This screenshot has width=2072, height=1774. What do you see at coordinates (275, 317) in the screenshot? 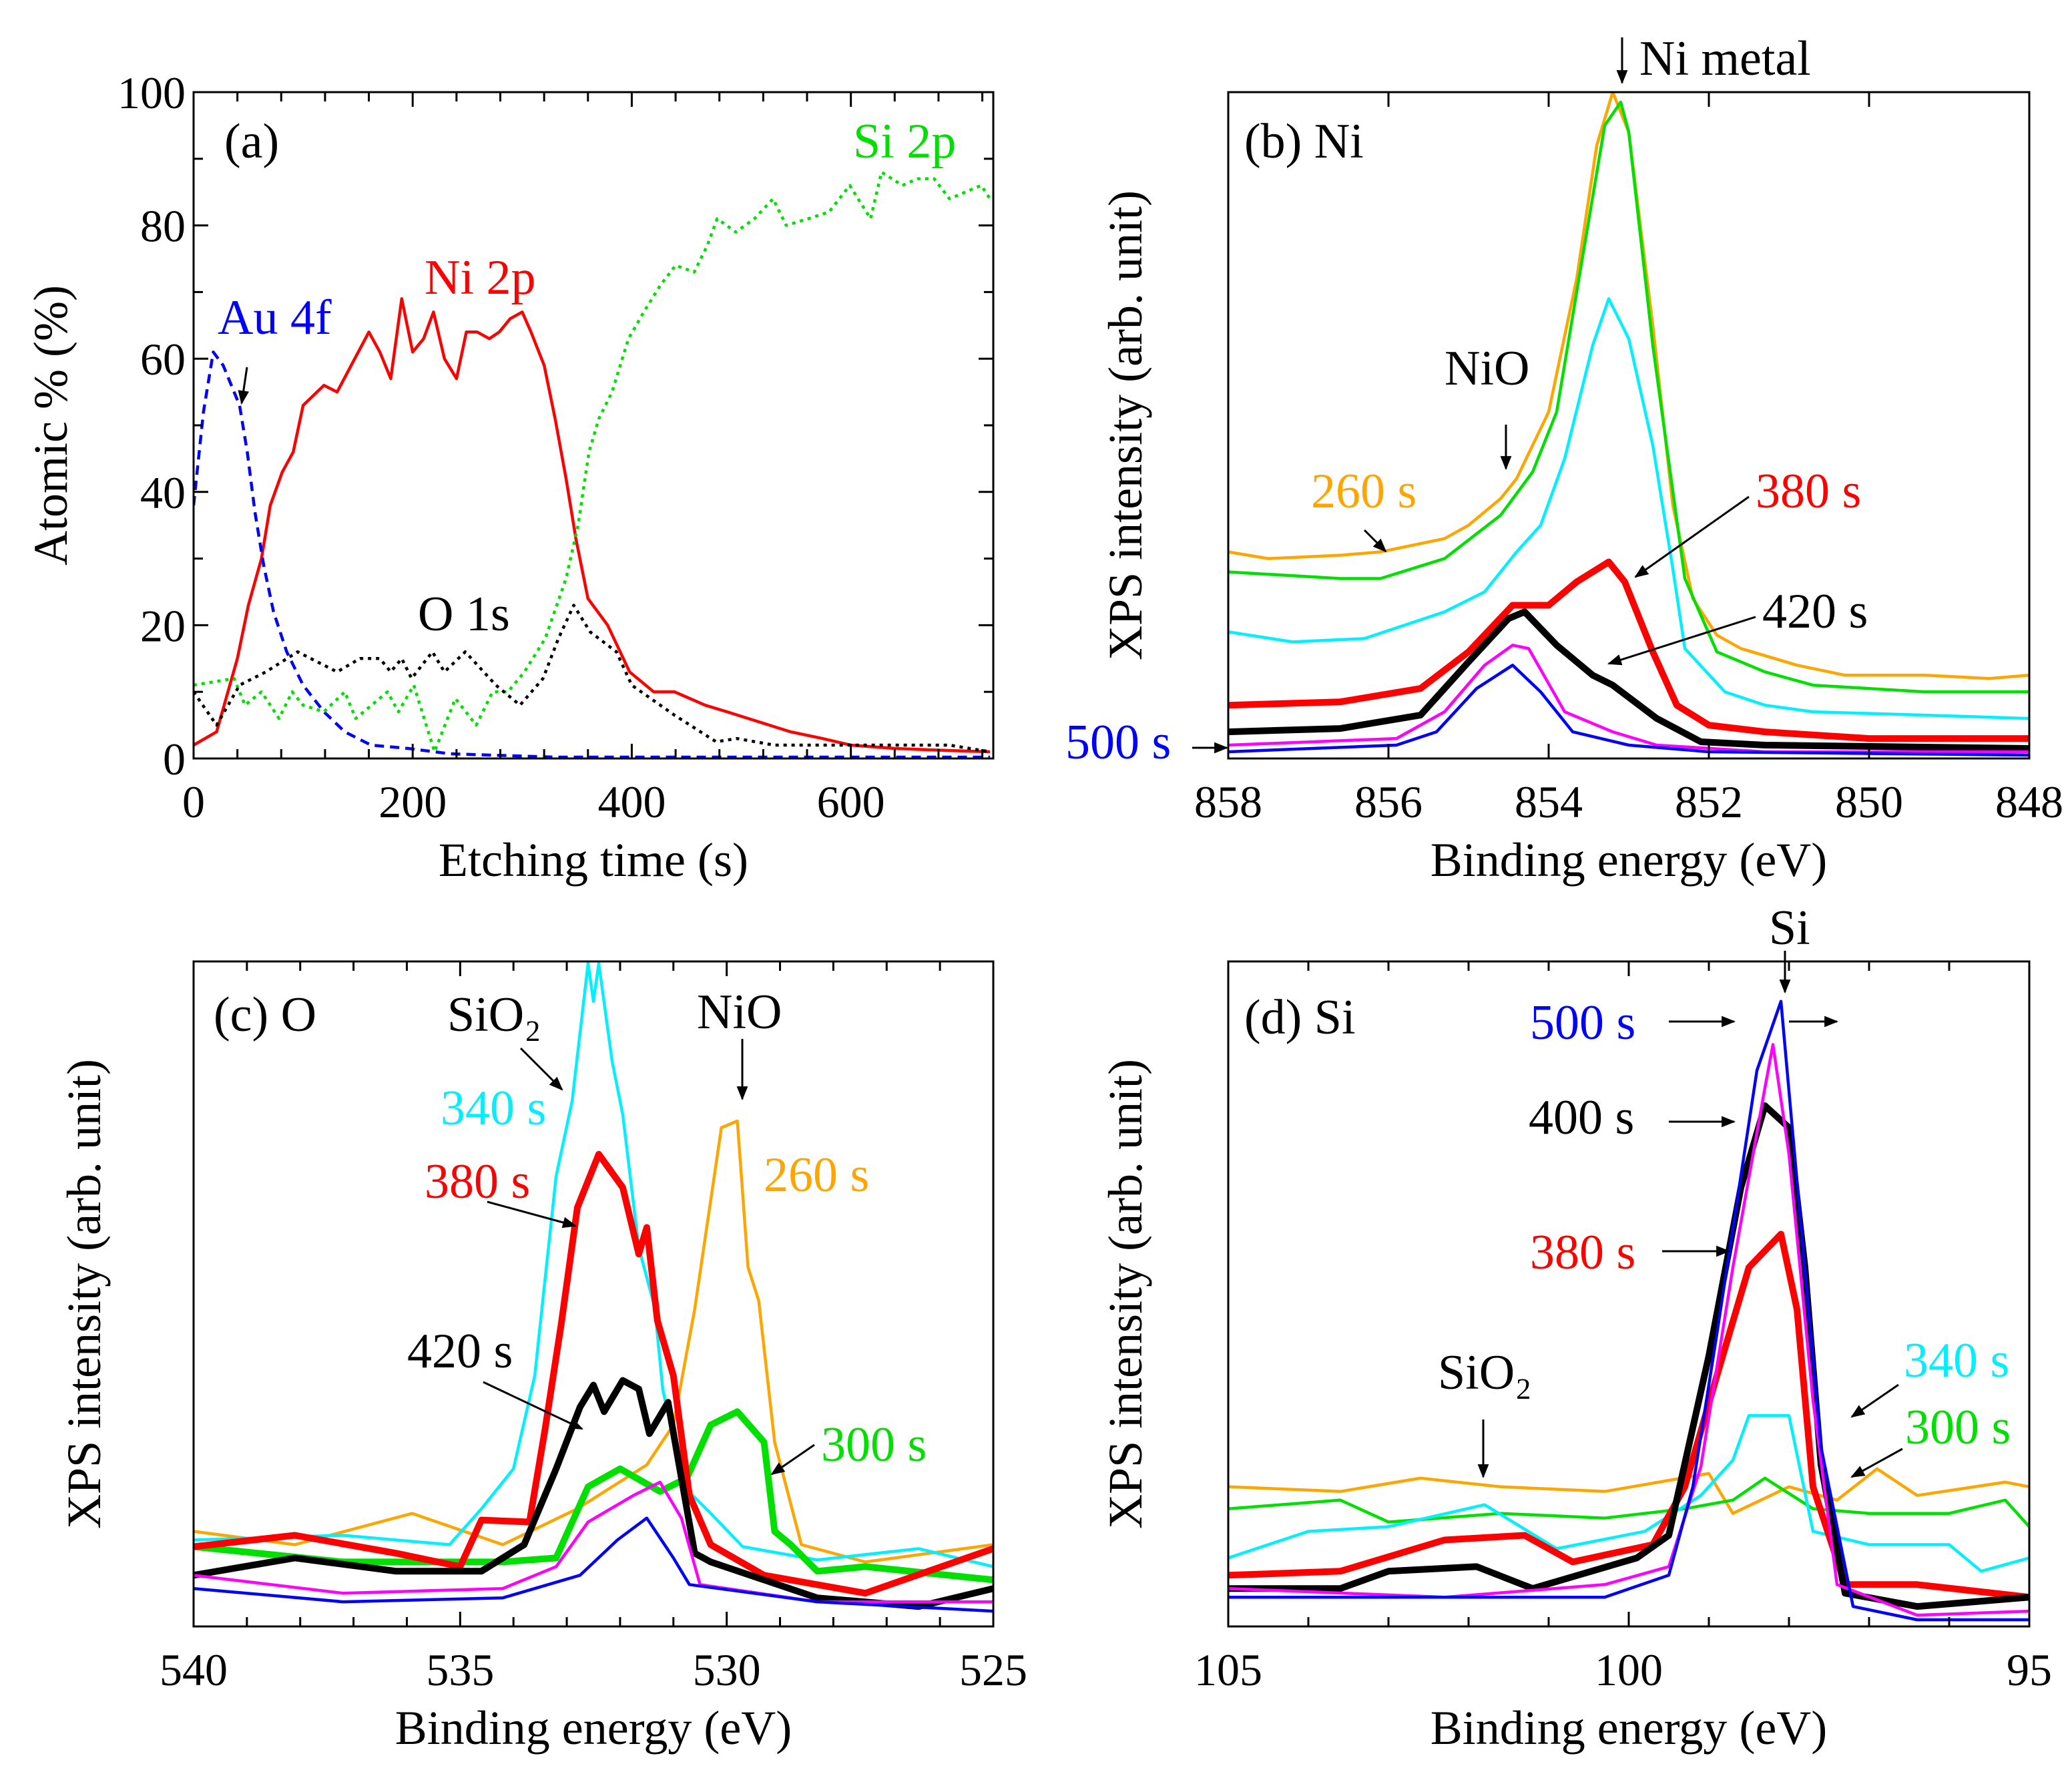
I see `annotation-label: Au 4f` at bounding box center [275, 317].